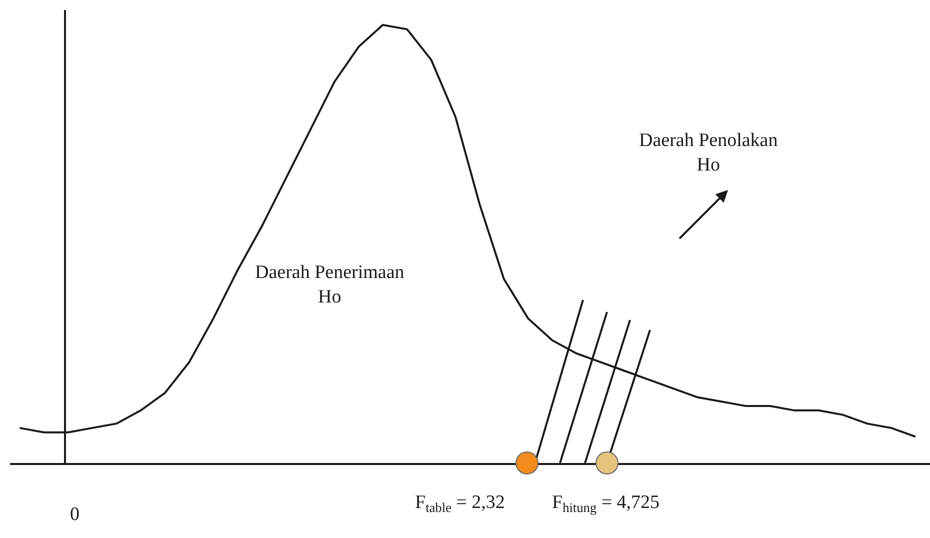 The height and width of the screenshot is (538, 930). I want to click on text: F$_{hitung}$ = 4,725, so click(606, 503).